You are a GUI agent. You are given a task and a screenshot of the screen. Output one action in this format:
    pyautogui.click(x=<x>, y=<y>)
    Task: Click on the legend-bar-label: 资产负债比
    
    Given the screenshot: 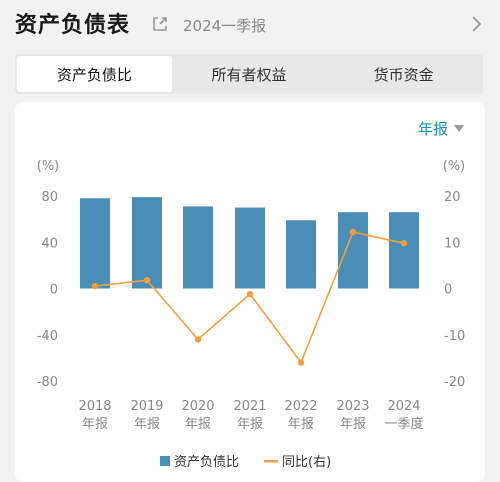 What is the action you would take?
    pyautogui.click(x=206, y=462)
    